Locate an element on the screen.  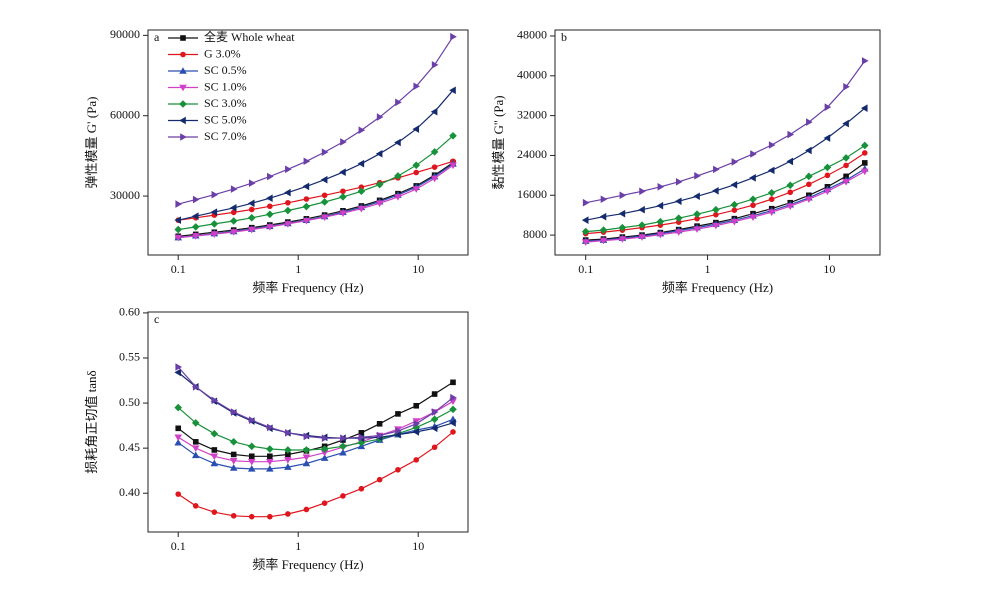
legend-label: SC 1.0% is located at coordinates (225, 86).